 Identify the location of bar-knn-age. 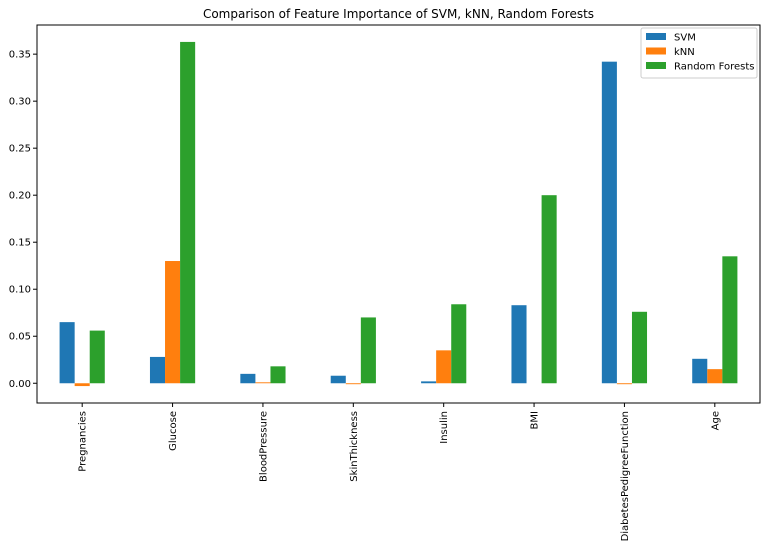
(715, 376).